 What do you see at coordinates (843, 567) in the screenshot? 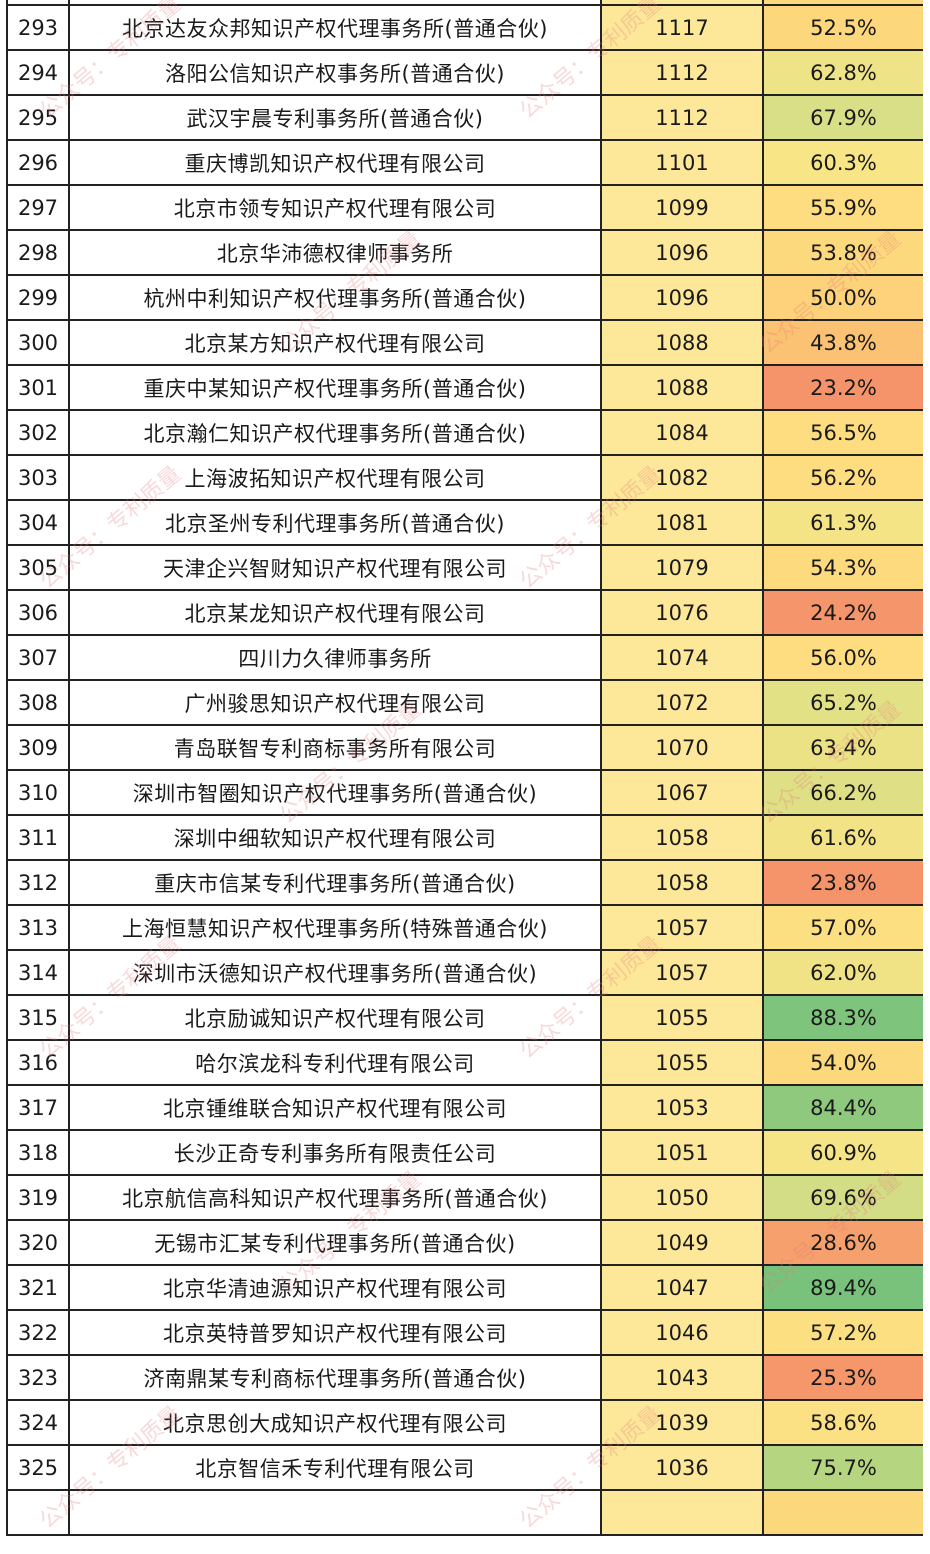
I see `percentage-cell: 54.3%` at bounding box center [843, 567].